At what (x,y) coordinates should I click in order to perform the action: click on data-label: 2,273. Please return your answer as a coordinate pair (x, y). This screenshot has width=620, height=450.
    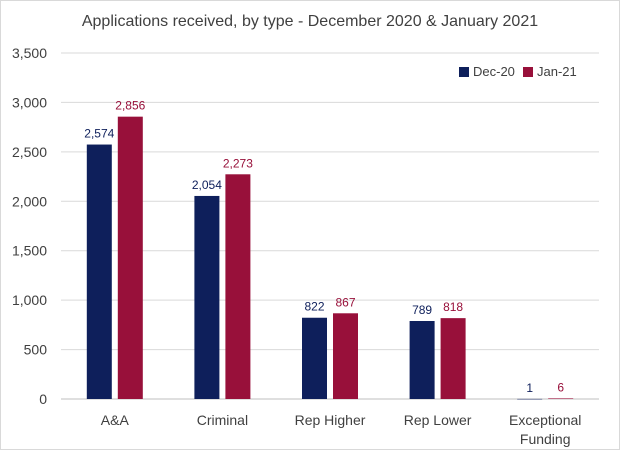
    Looking at the image, I should click on (238, 163).